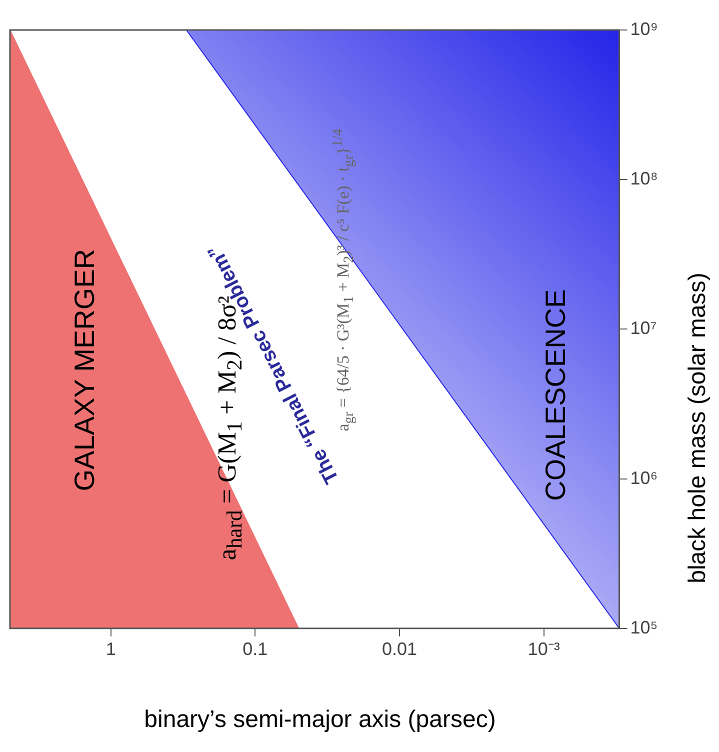 This screenshot has height=752, width=719. What do you see at coordinates (644, 178) in the screenshot?
I see `y-tick-label: 10⁸` at bounding box center [644, 178].